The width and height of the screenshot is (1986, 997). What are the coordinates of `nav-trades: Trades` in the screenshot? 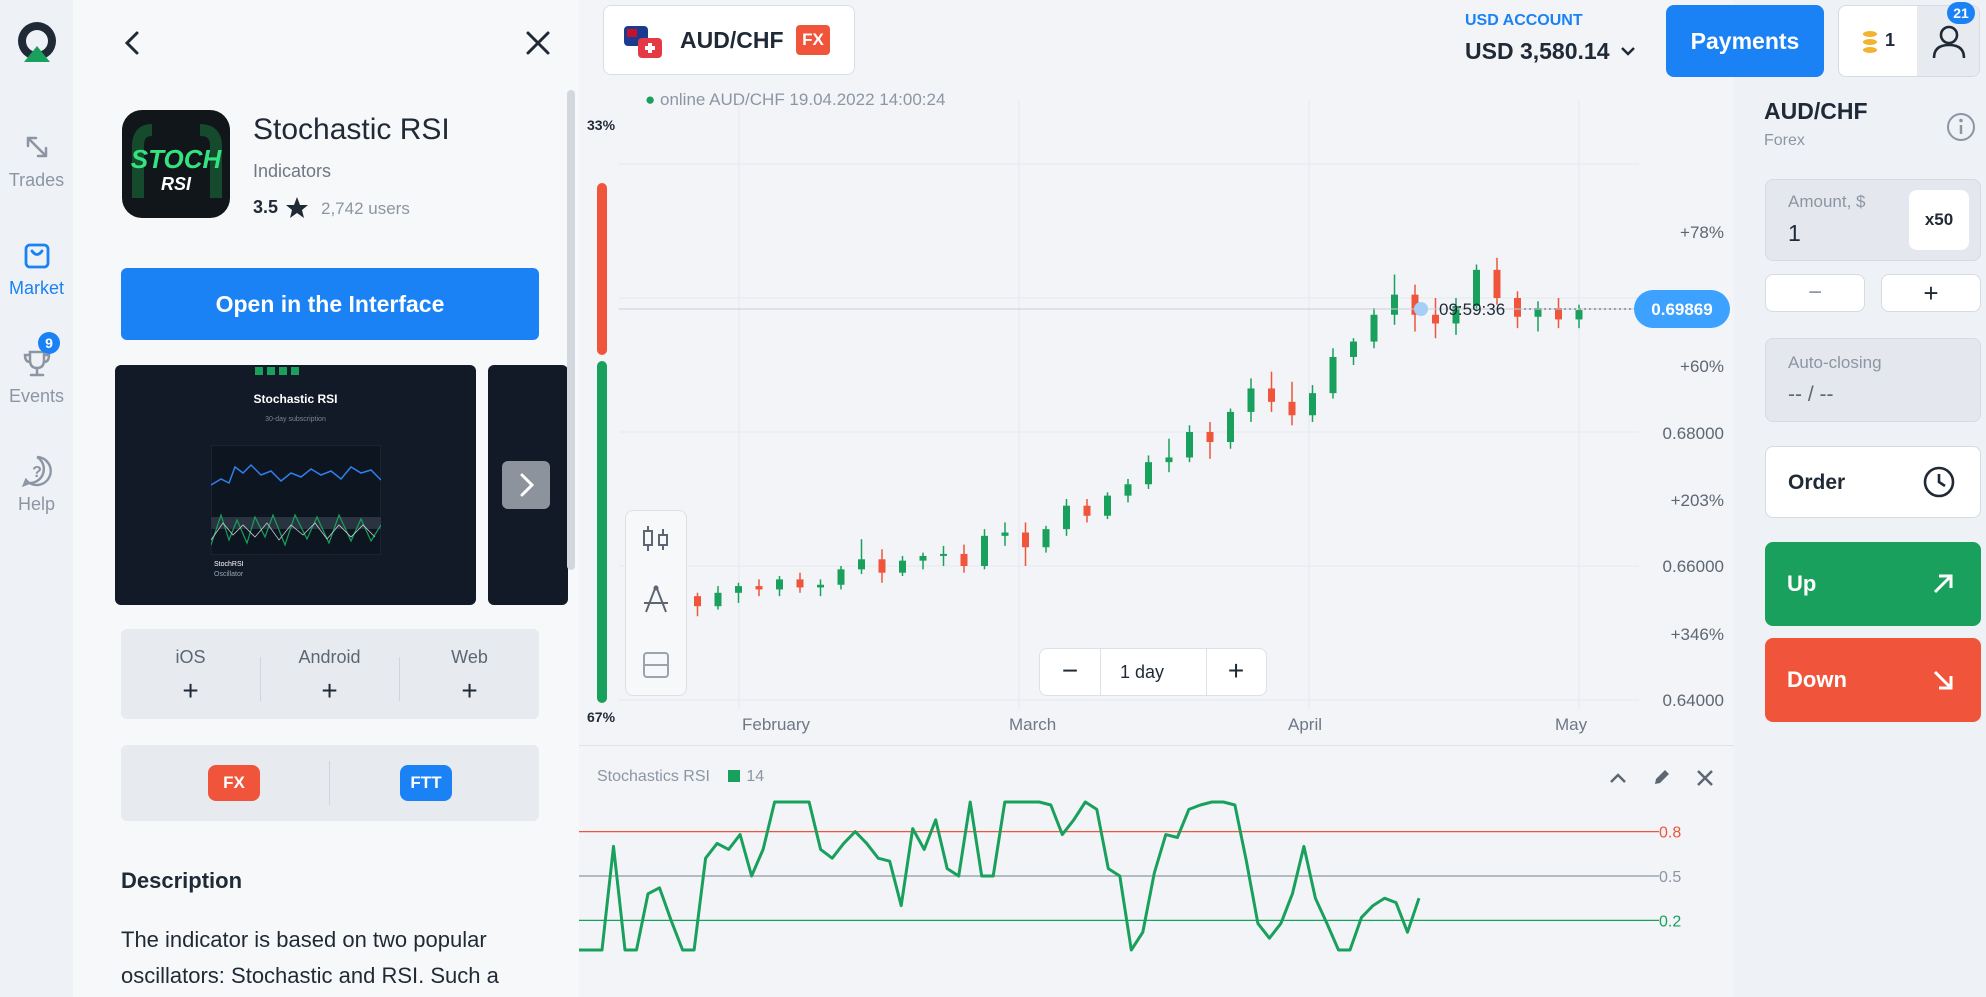 It's located at (36, 160).